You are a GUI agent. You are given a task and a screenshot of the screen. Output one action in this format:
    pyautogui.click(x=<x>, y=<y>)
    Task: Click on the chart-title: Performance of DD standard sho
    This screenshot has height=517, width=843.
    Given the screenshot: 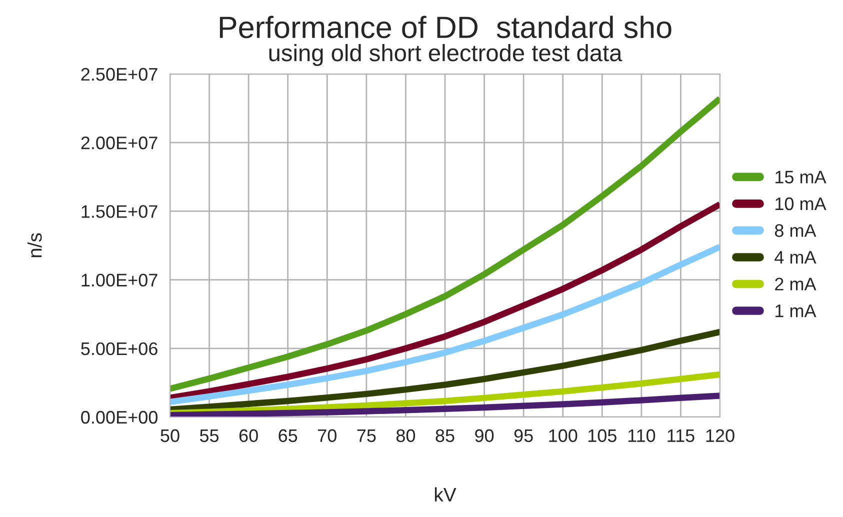 What is the action you would take?
    pyautogui.click(x=446, y=27)
    